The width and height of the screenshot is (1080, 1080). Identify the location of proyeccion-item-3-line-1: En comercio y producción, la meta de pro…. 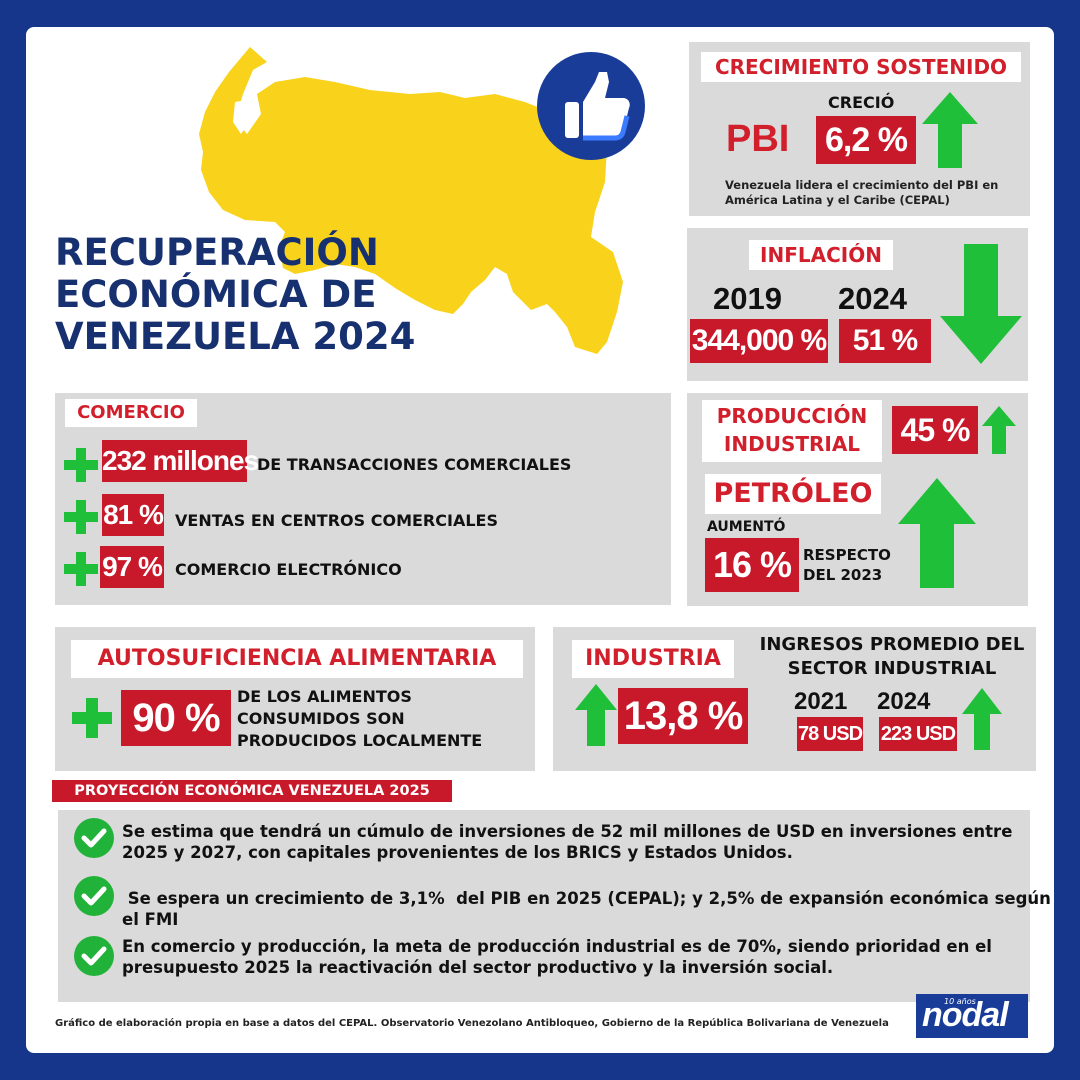
(557, 946).